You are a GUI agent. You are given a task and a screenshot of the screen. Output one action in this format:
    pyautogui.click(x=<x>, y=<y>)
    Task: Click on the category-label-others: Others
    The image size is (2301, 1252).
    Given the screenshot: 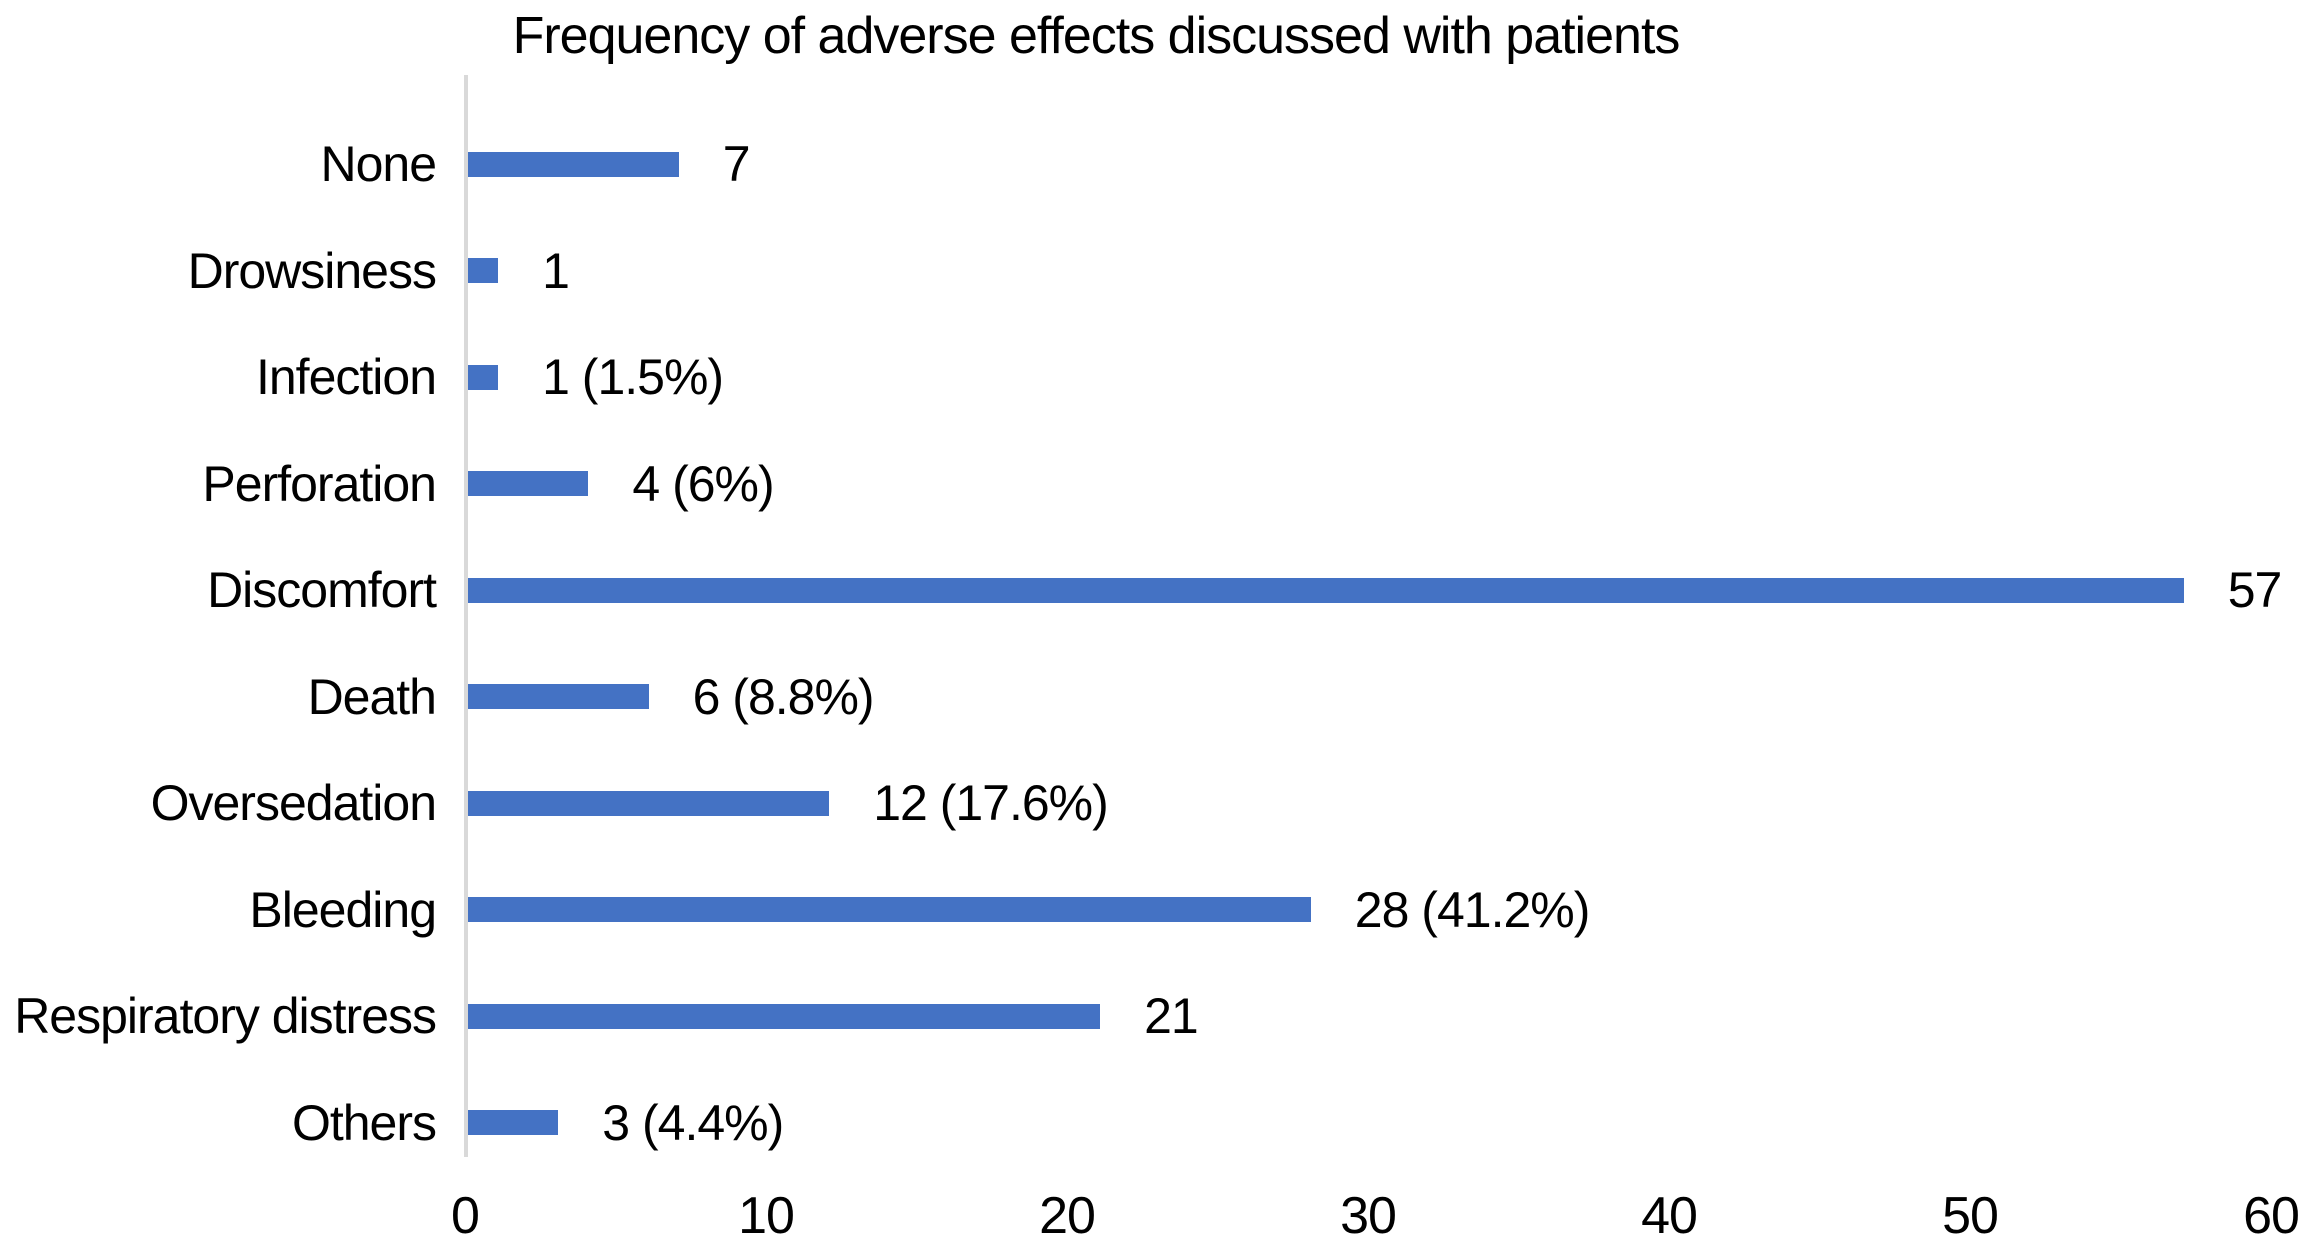 What is the action you would take?
    pyautogui.click(x=364, y=1122)
    